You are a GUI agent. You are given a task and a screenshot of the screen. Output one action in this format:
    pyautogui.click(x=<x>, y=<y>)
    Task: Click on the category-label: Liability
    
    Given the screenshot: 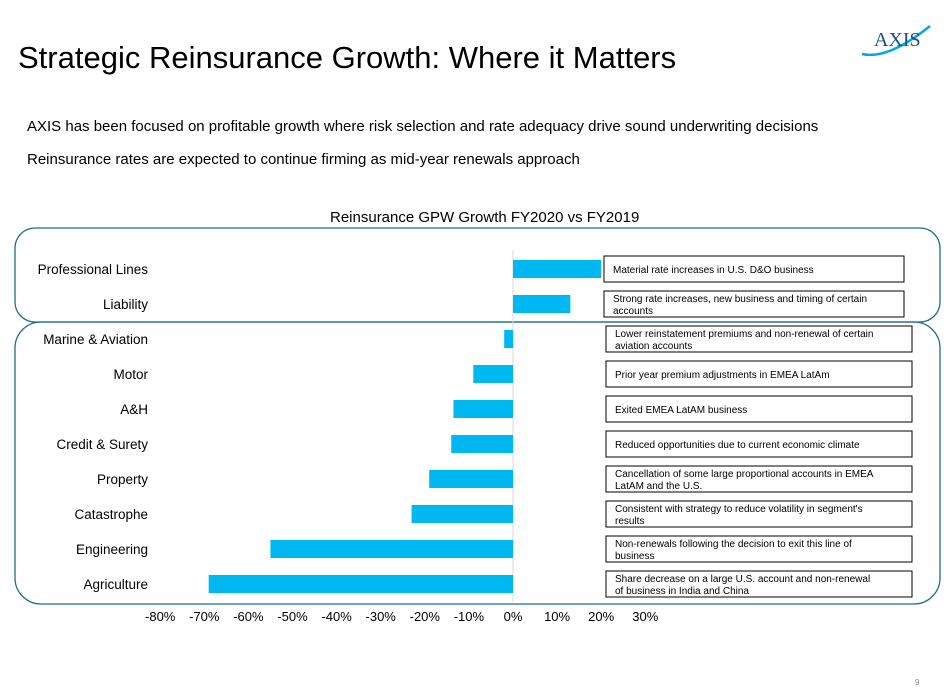 What is the action you would take?
    pyautogui.click(x=125, y=304)
    